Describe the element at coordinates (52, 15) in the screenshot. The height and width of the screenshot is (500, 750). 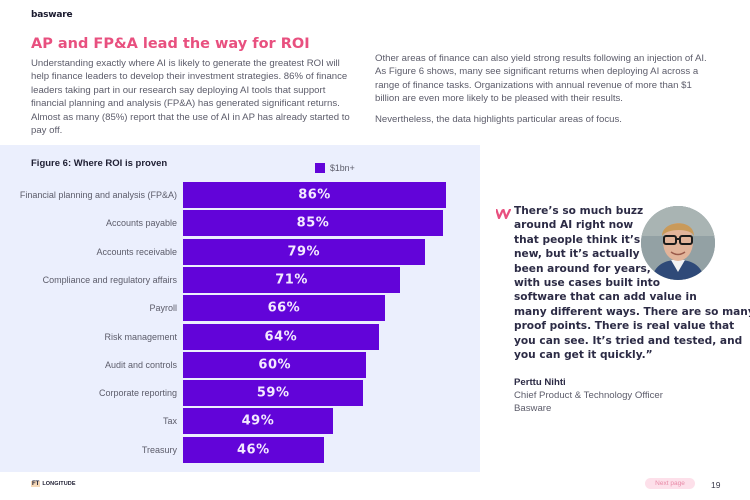
I see `basware-logo: basware` at that location.